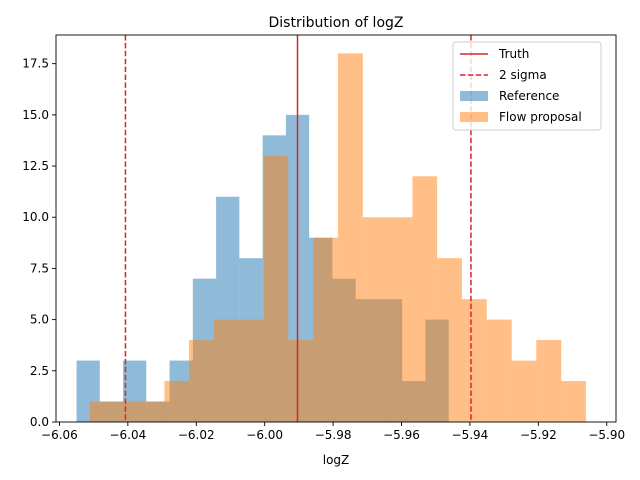  Describe the element at coordinates (529, 96) in the screenshot. I see `legend-label-reference: Reference` at that location.